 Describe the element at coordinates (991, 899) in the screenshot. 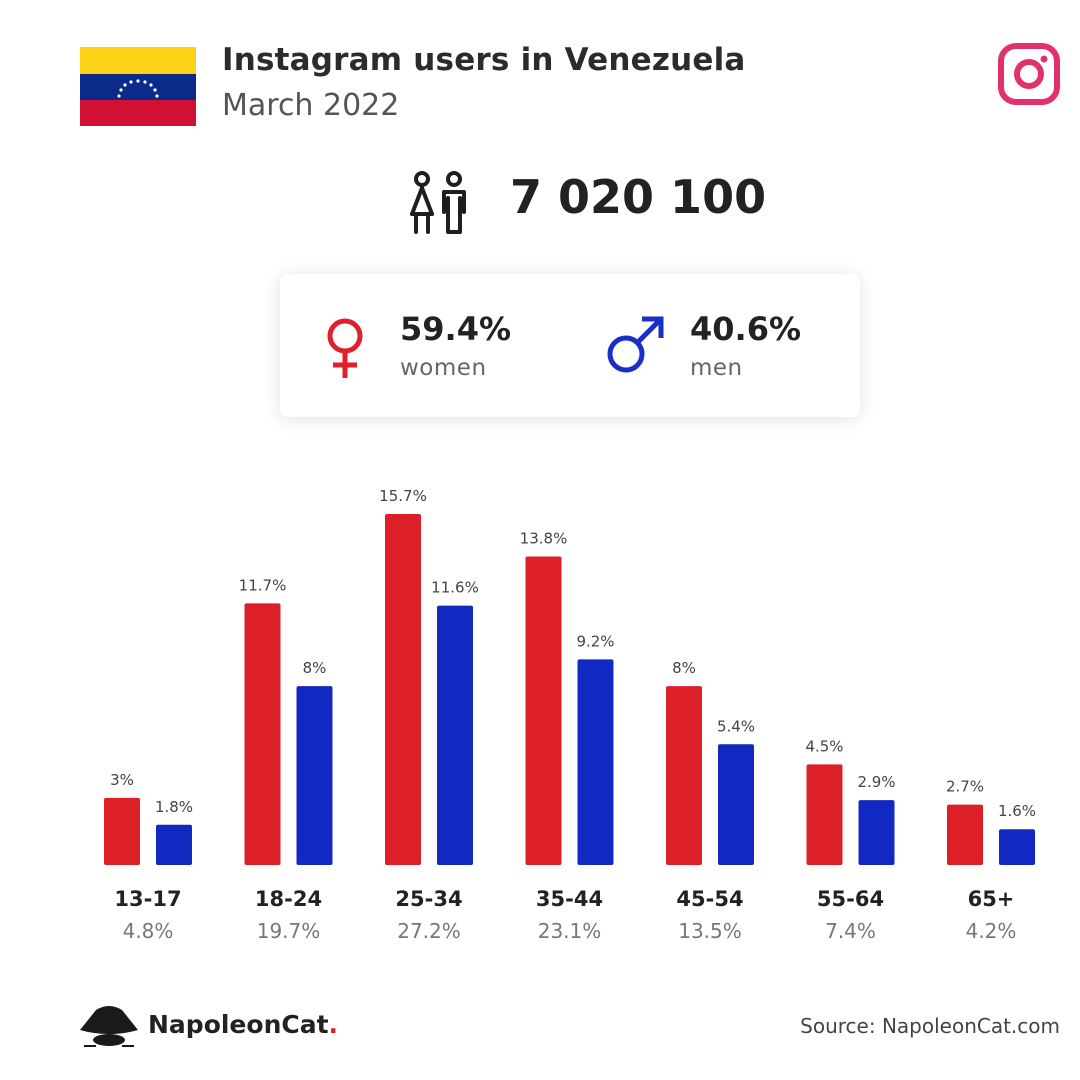

I see `category-label-65+: 65+` at that location.